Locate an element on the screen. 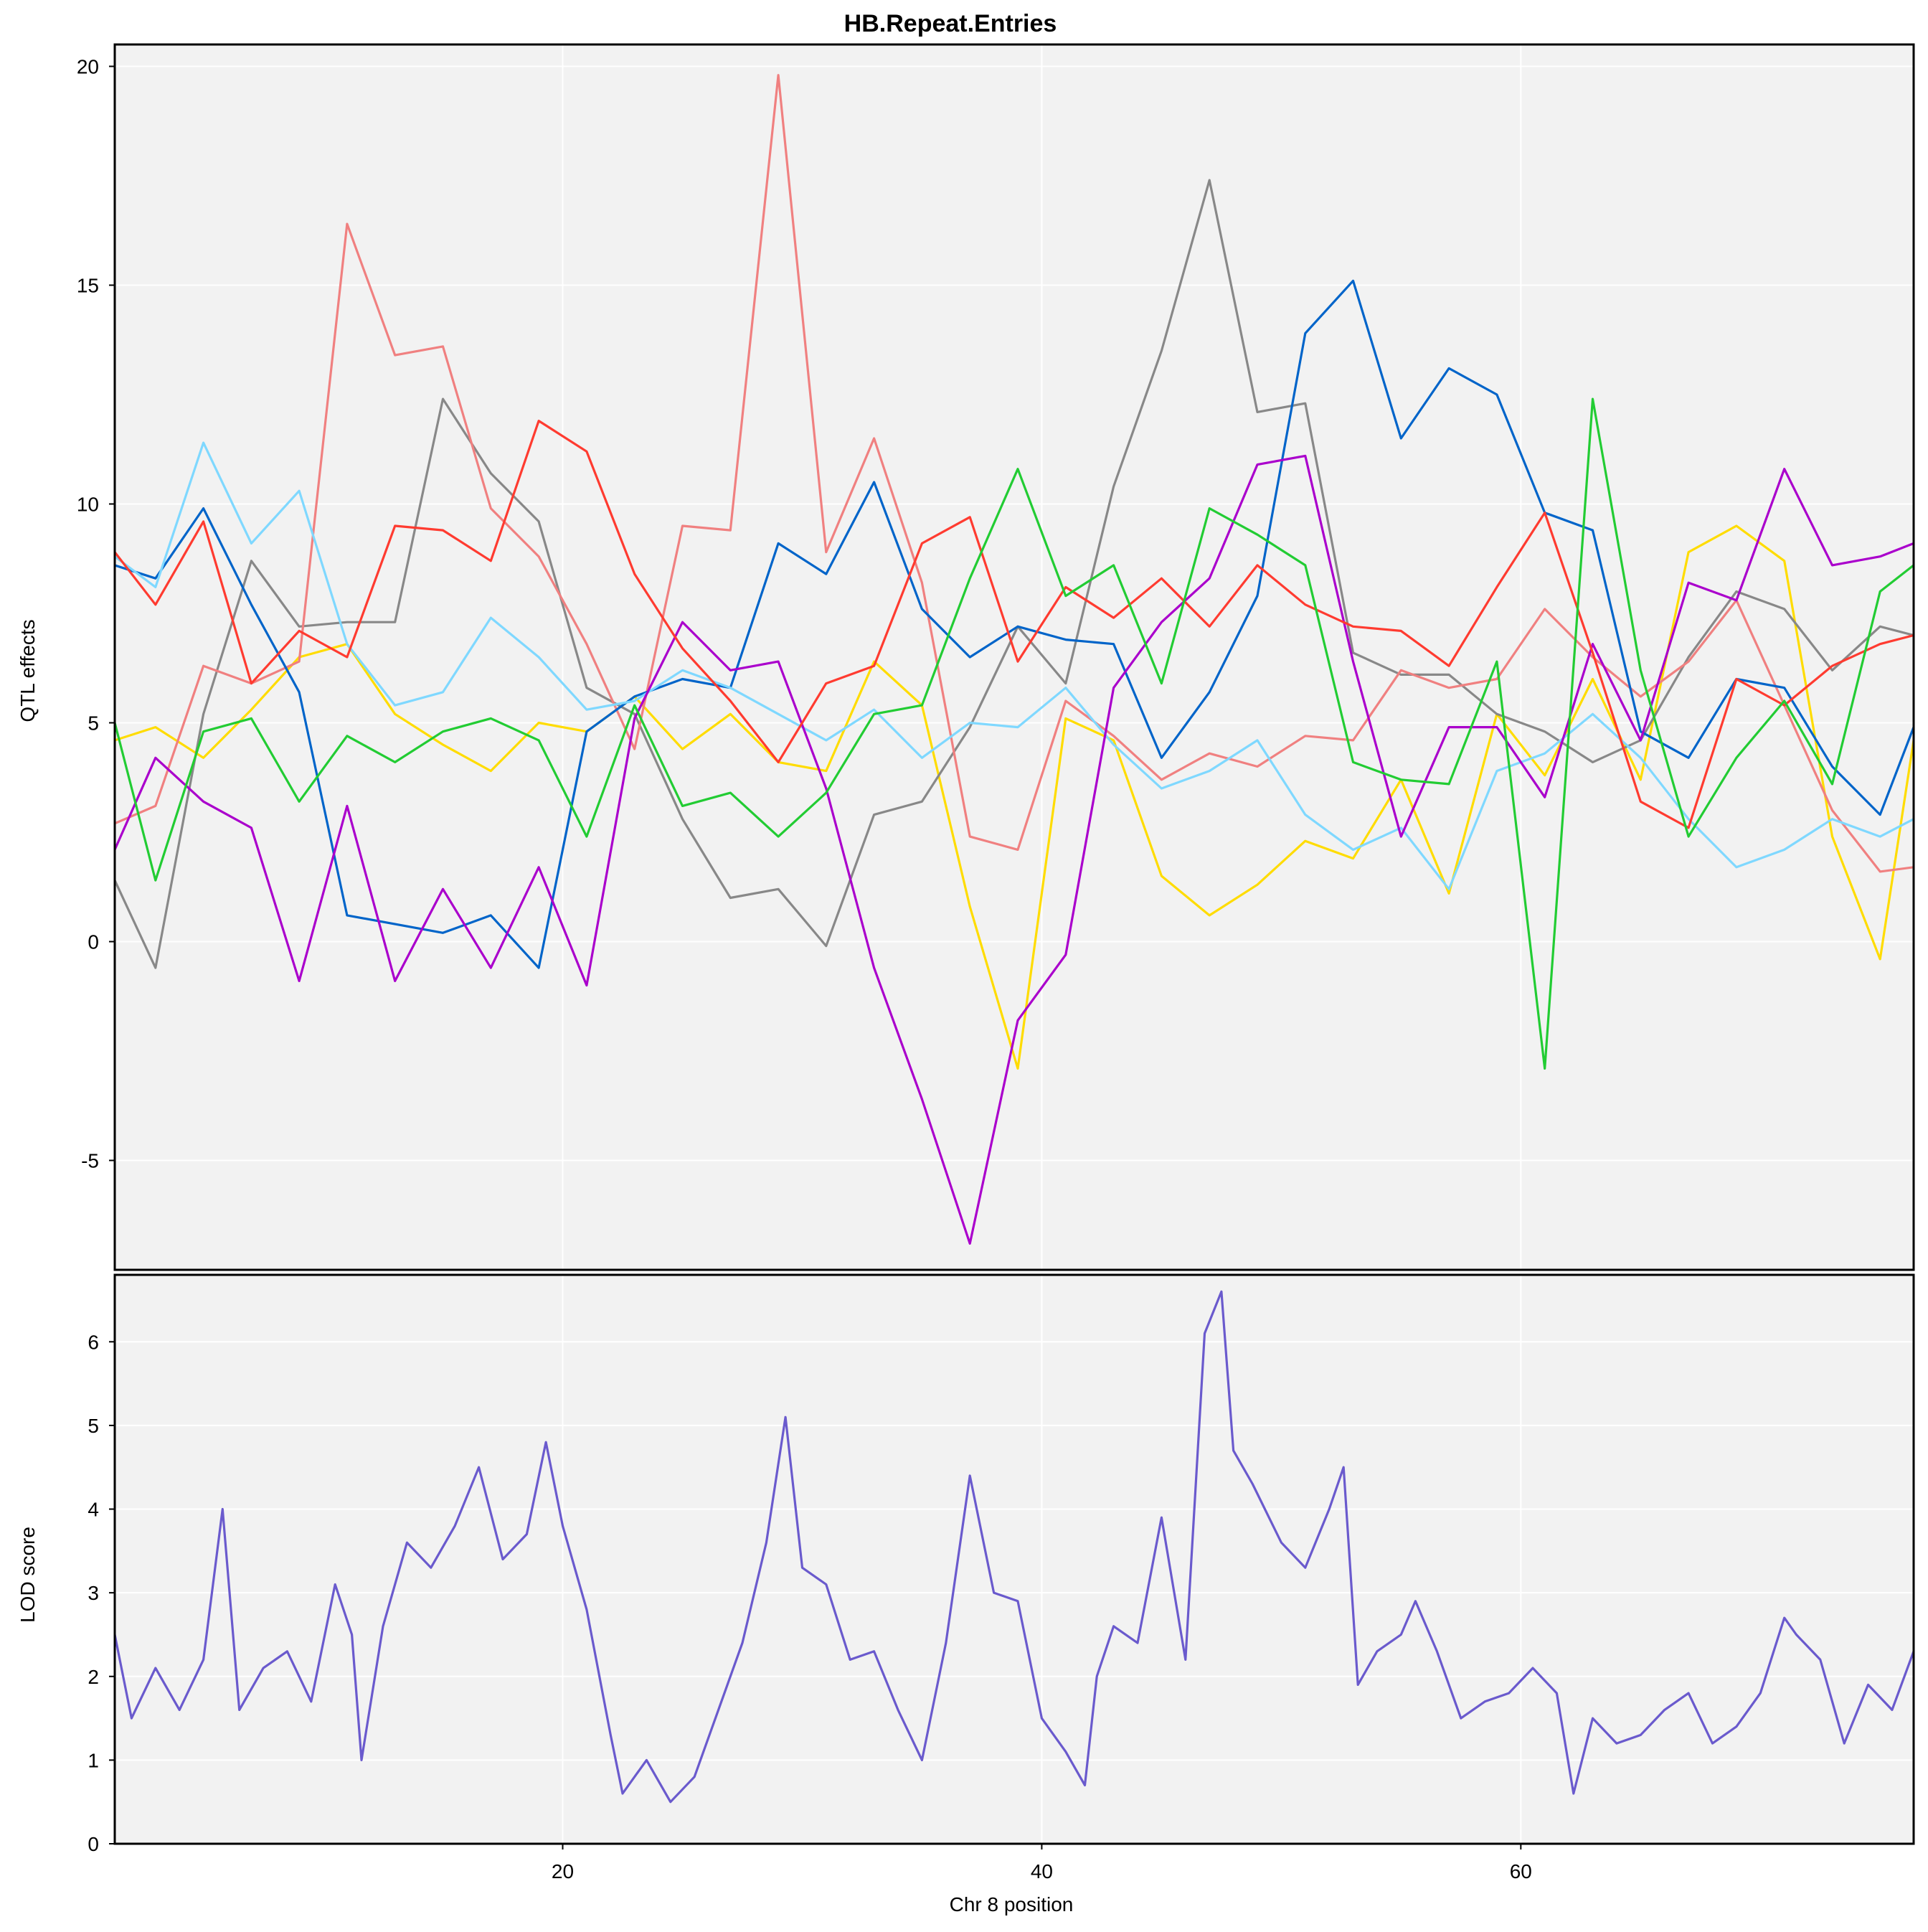 The width and height of the screenshot is (1928, 1932). y-axis-label-qtl-effects: QTL effects is located at coordinates (27, 670).